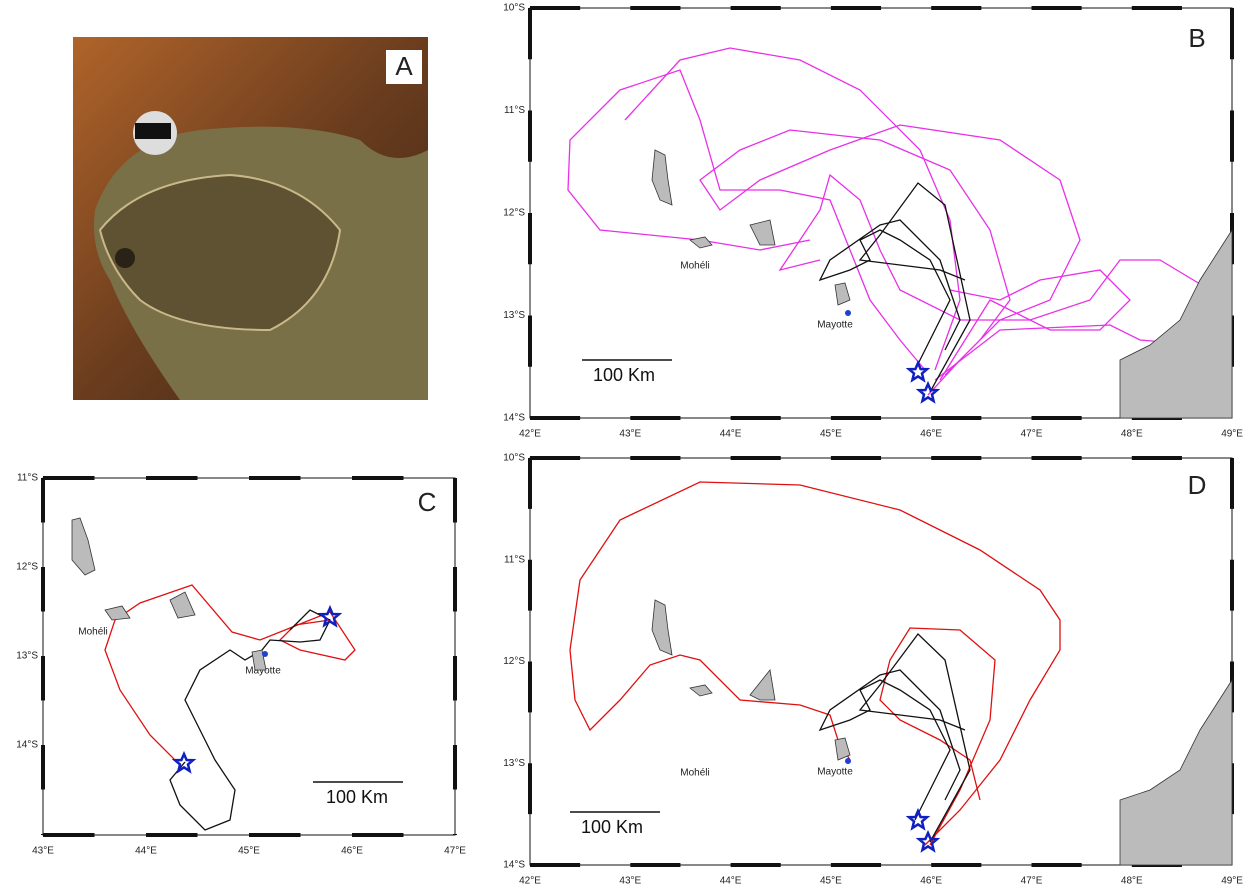  I want to click on track-d4, so click(914, 738).